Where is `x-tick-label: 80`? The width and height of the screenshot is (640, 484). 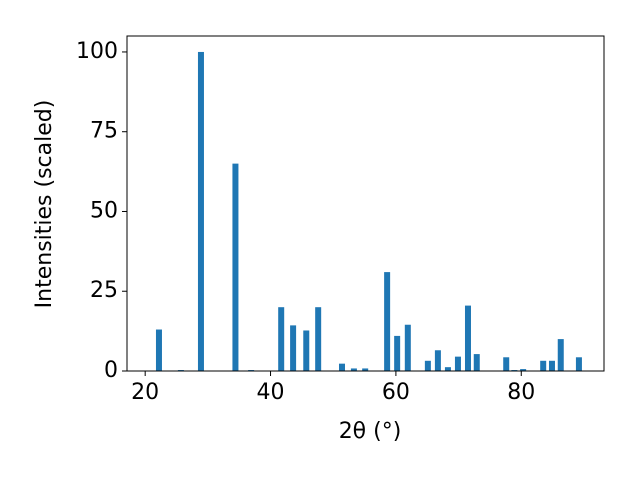 x-tick-label: 80 is located at coordinates (521, 392).